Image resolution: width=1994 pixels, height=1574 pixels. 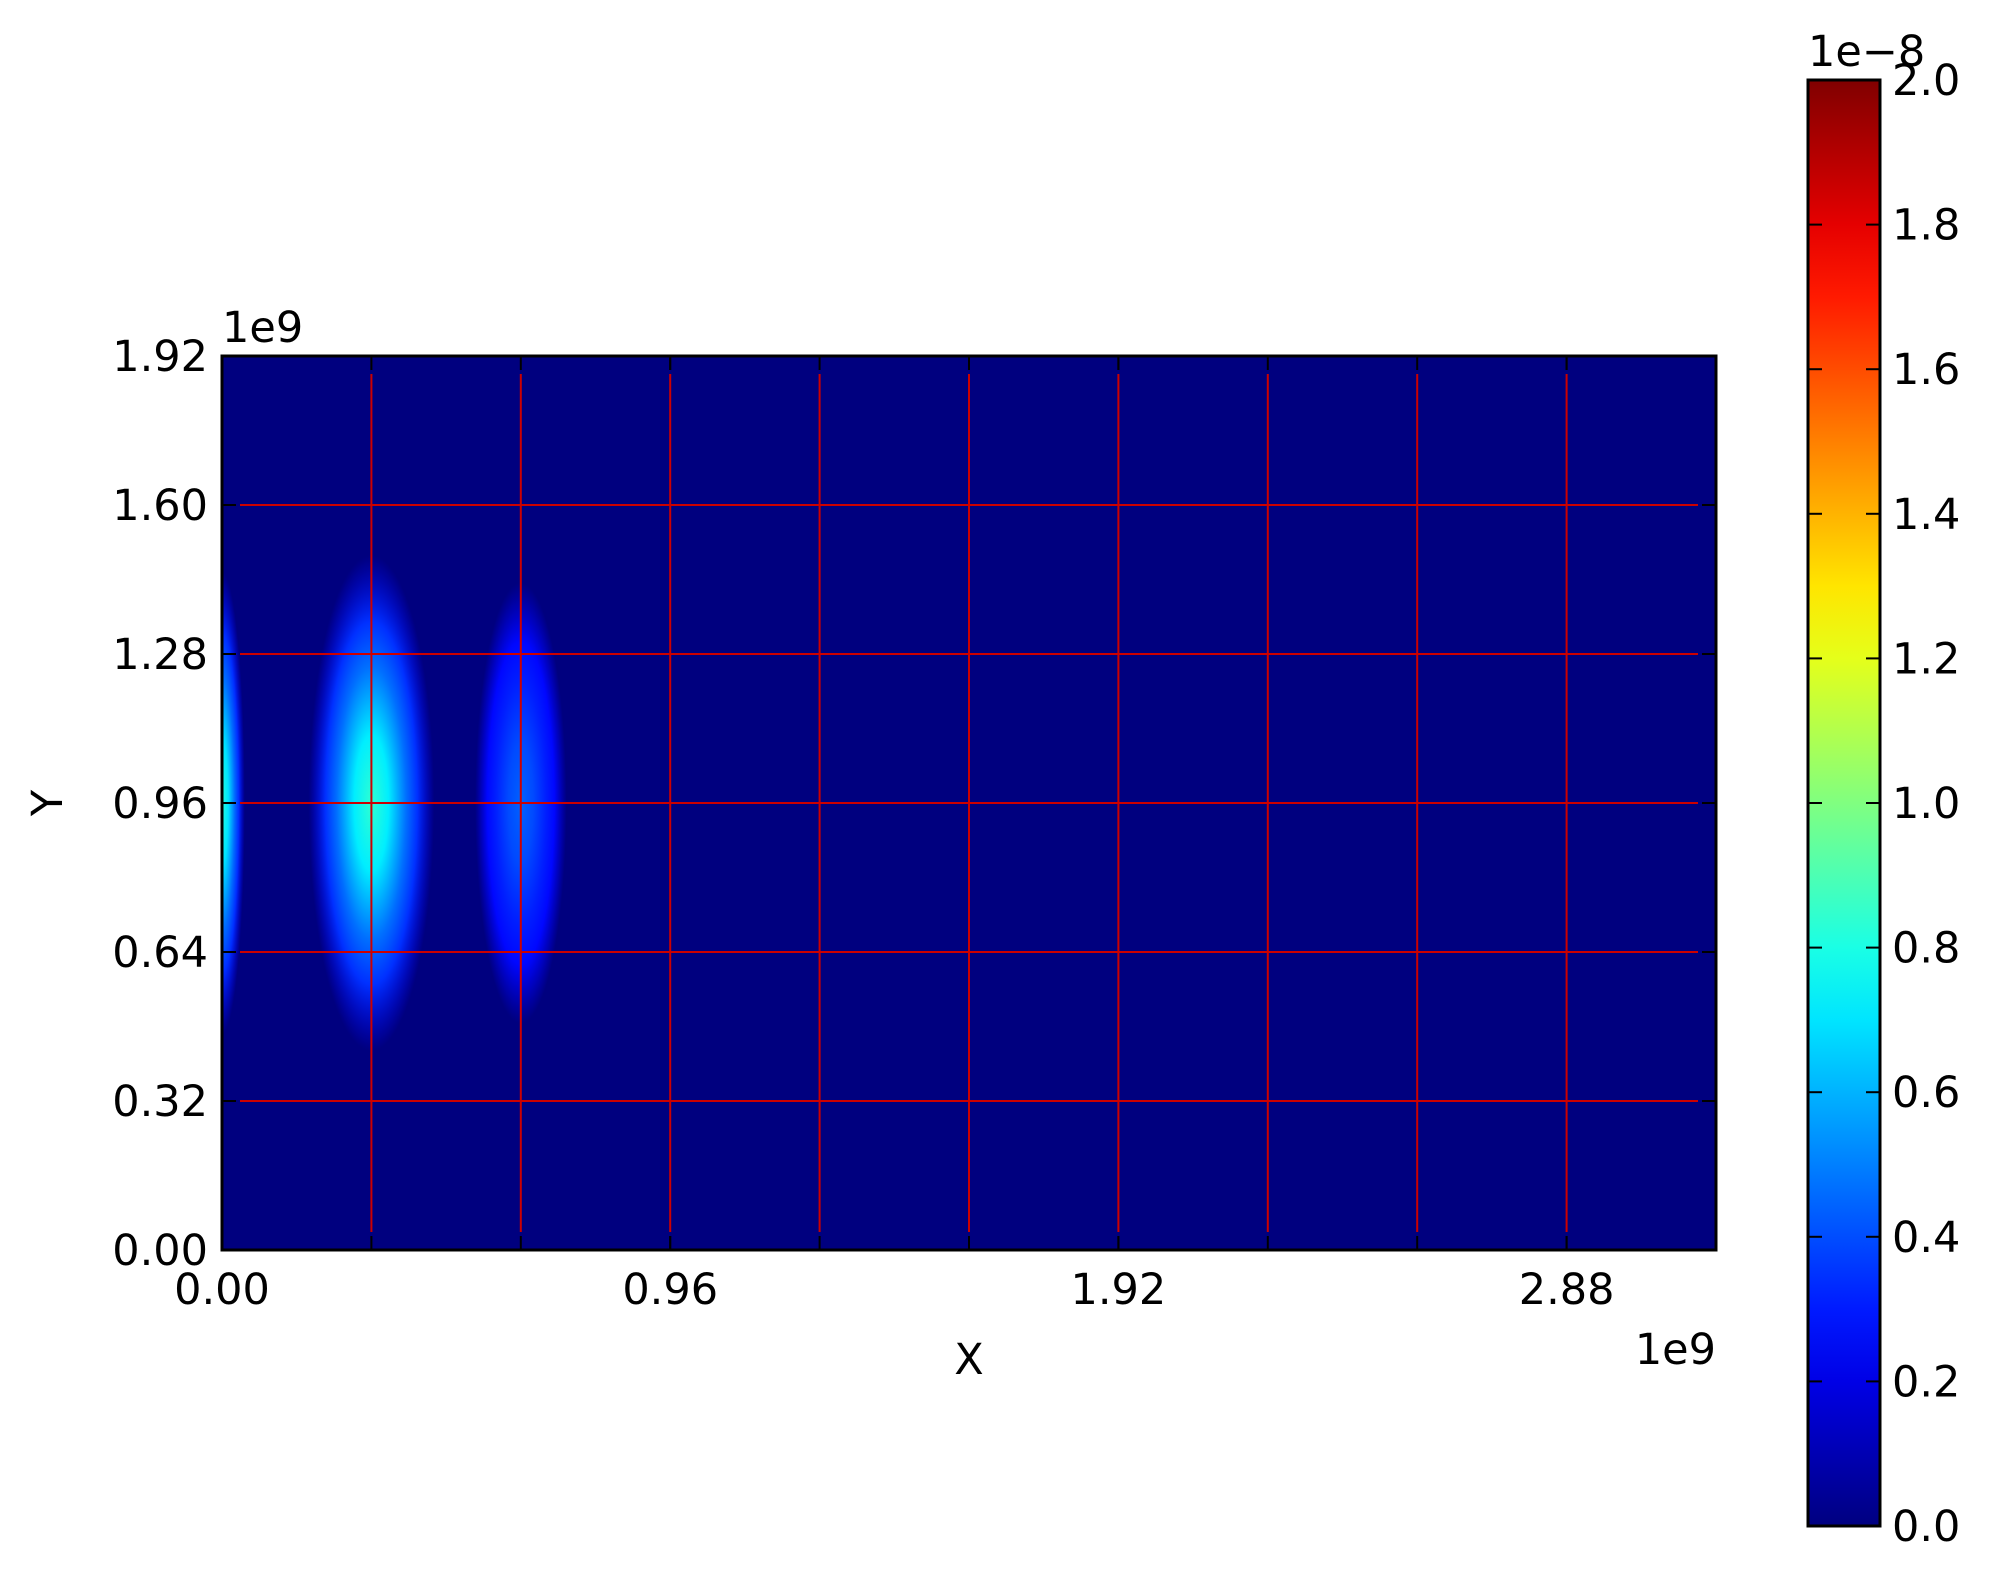 I want to click on colorbar-tick-label: 0.2, so click(x=1926, y=1382).